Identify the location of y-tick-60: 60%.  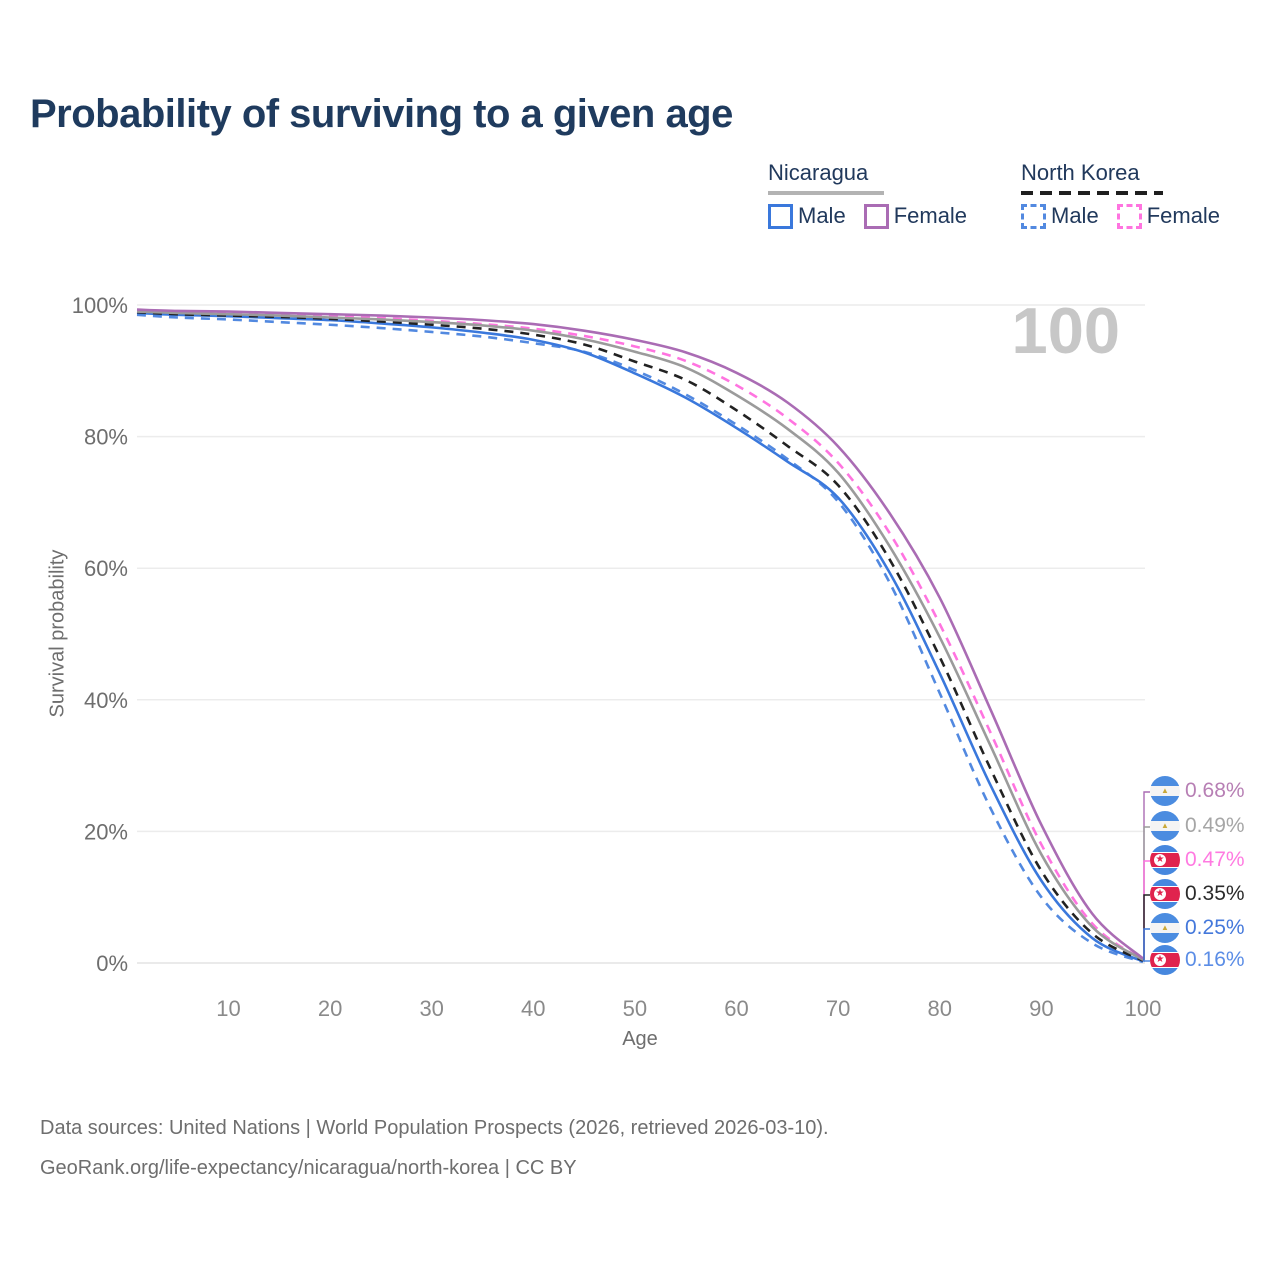
(106, 568).